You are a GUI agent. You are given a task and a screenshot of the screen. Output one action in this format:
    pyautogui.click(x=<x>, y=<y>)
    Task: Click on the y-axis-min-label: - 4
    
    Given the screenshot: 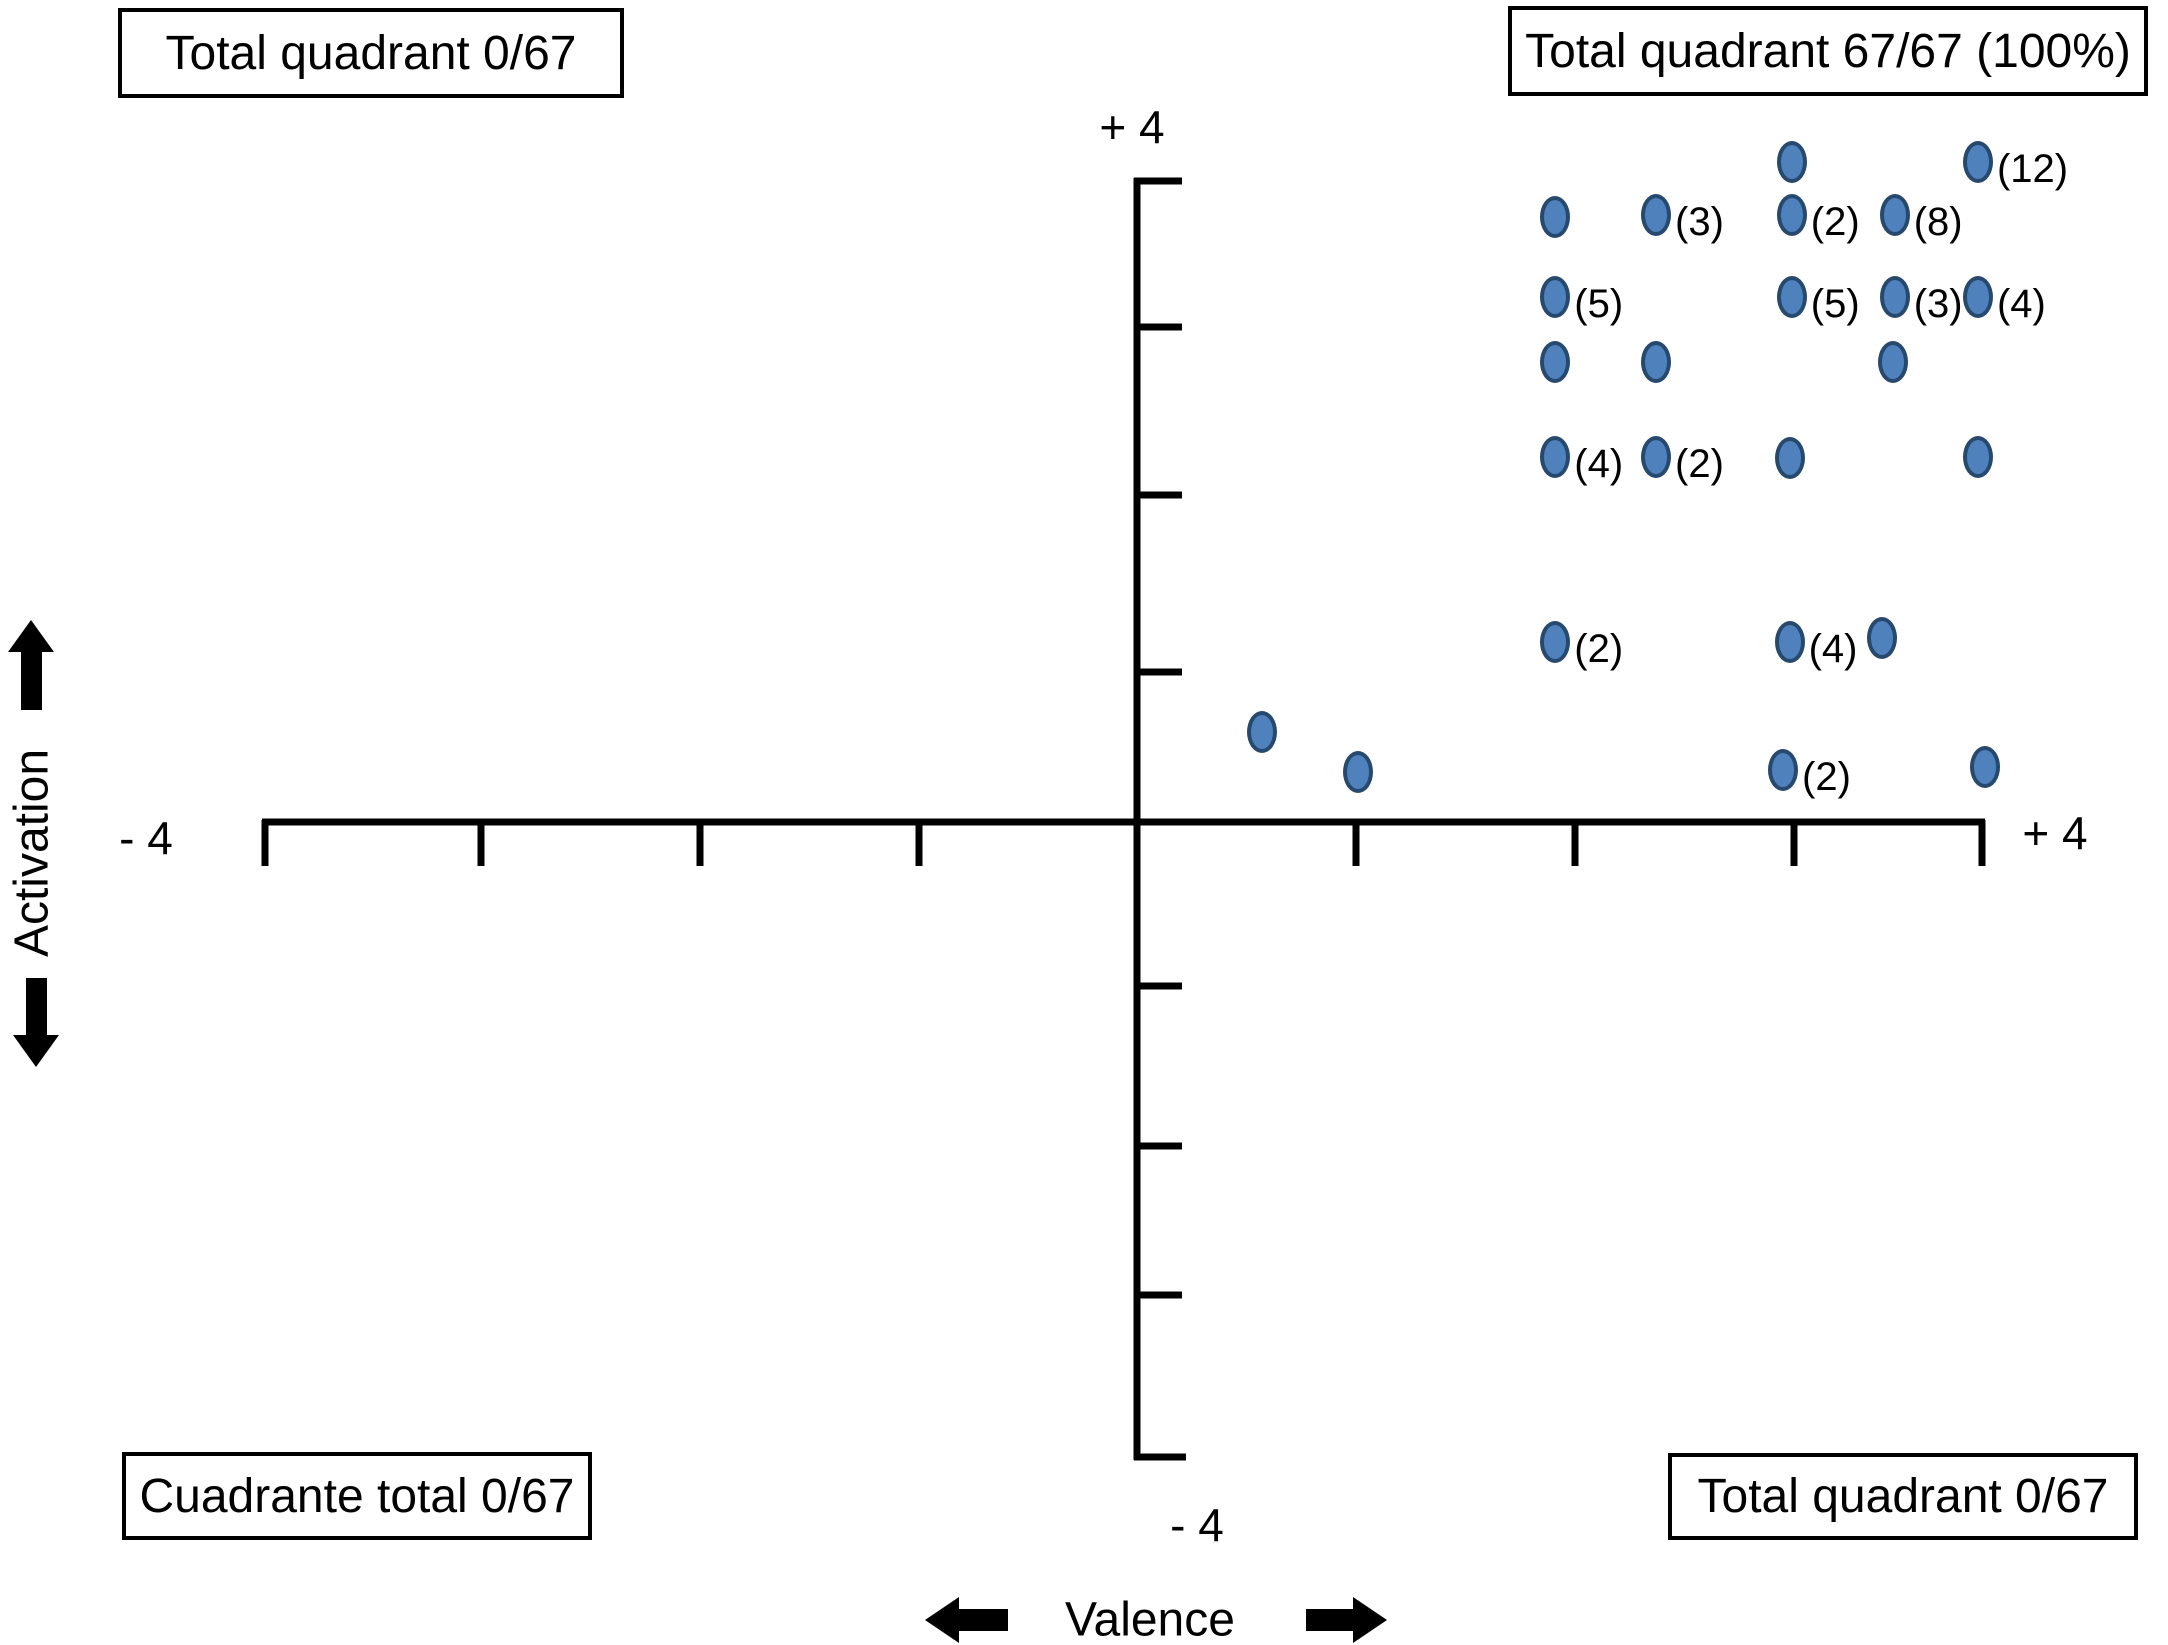 What is the action you would take?
    pyautogui.click(x=1197, y=1525)
    